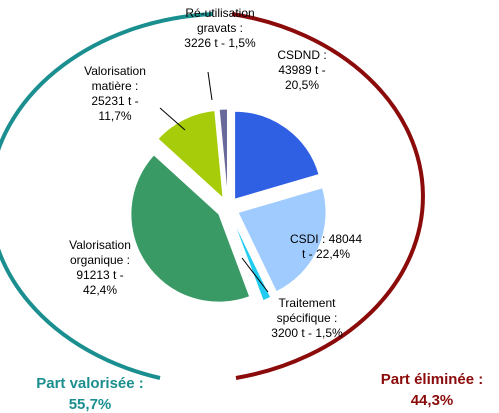  What do you see at coordinates (90, 404) in the screenshot?
I see `annotation: 55,7%` at bounding box center [90, 404].